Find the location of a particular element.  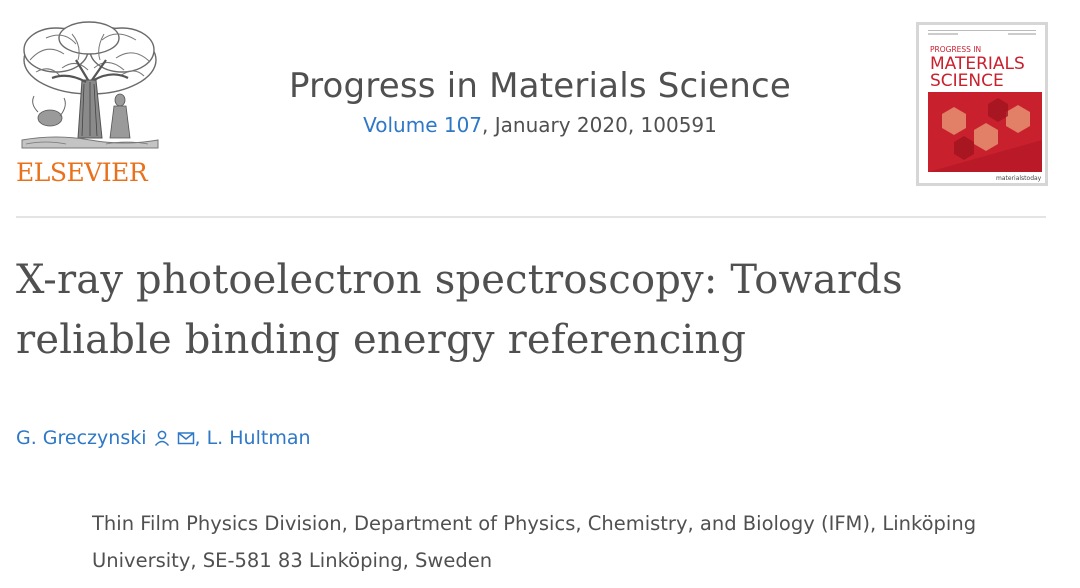

journal-issue-line: Volume 107, January 2020, 100591 is located at coordinates (540, 125).